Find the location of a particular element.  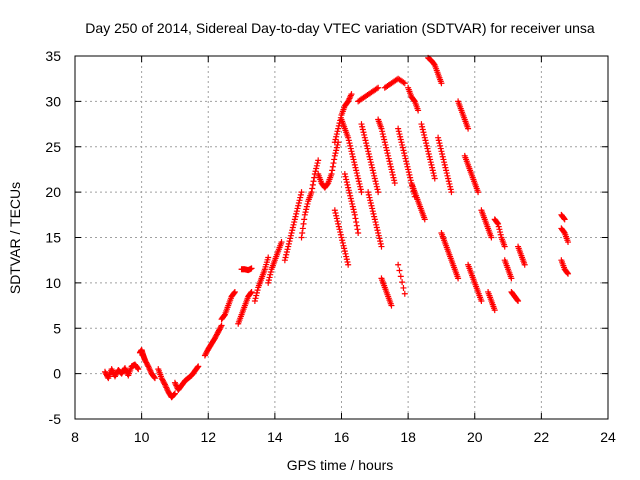

x-tick-label: 20 is located at coordinates (475, 437).